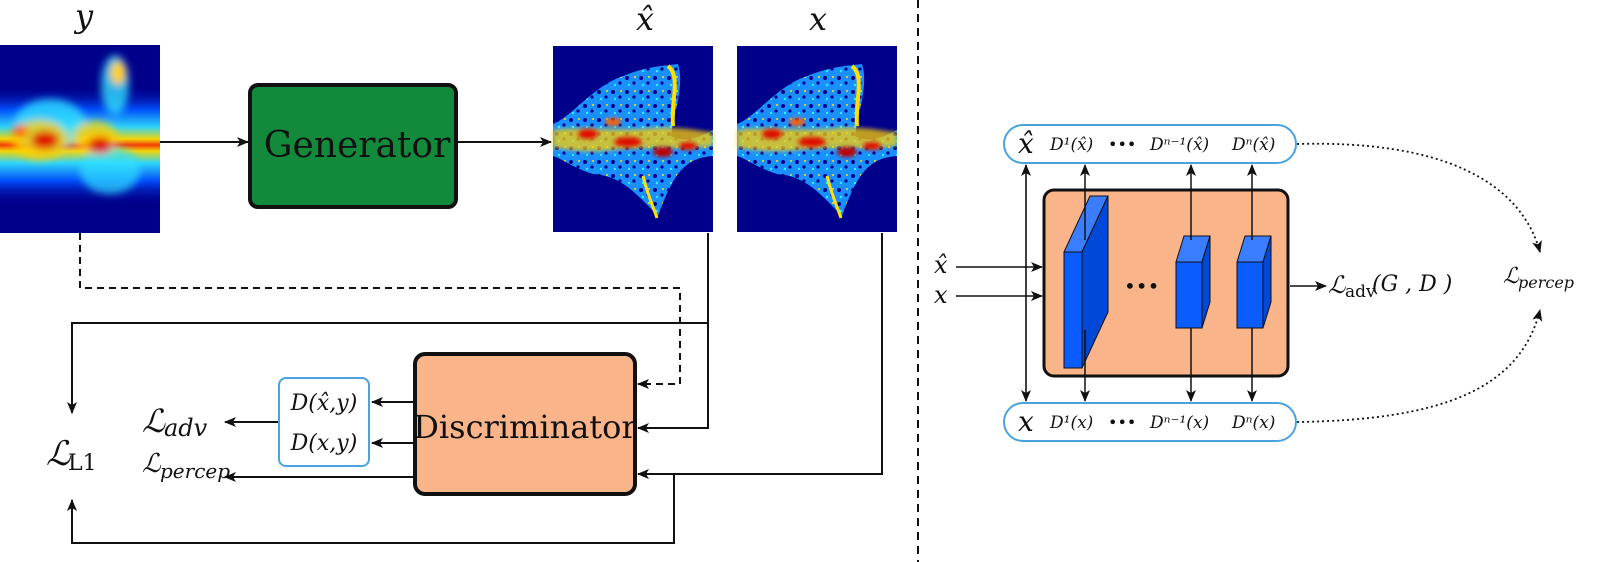  What do you see at coordinates (1026, 143) in the screenshot?
I see `top-row-lead: x̂` at bounding box center [1026, 143].